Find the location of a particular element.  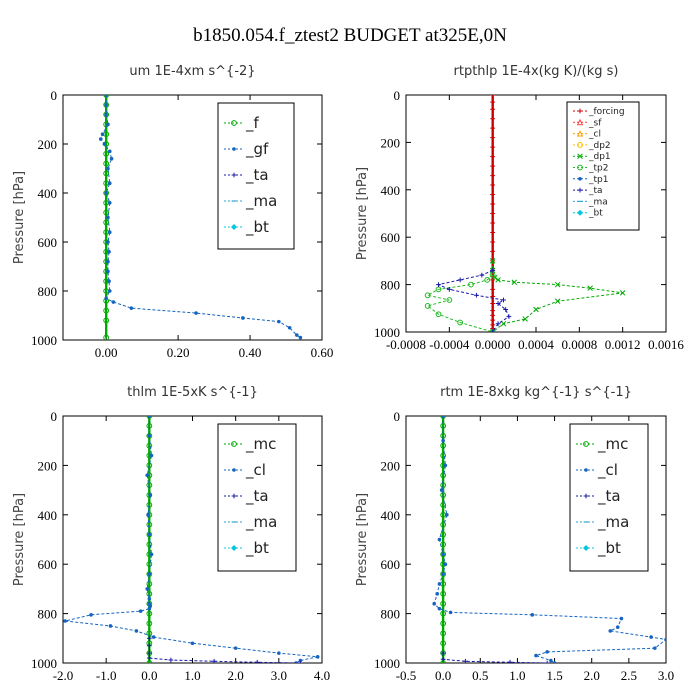

x-tick-label: 0.5 is located at coordinates (480, 675).